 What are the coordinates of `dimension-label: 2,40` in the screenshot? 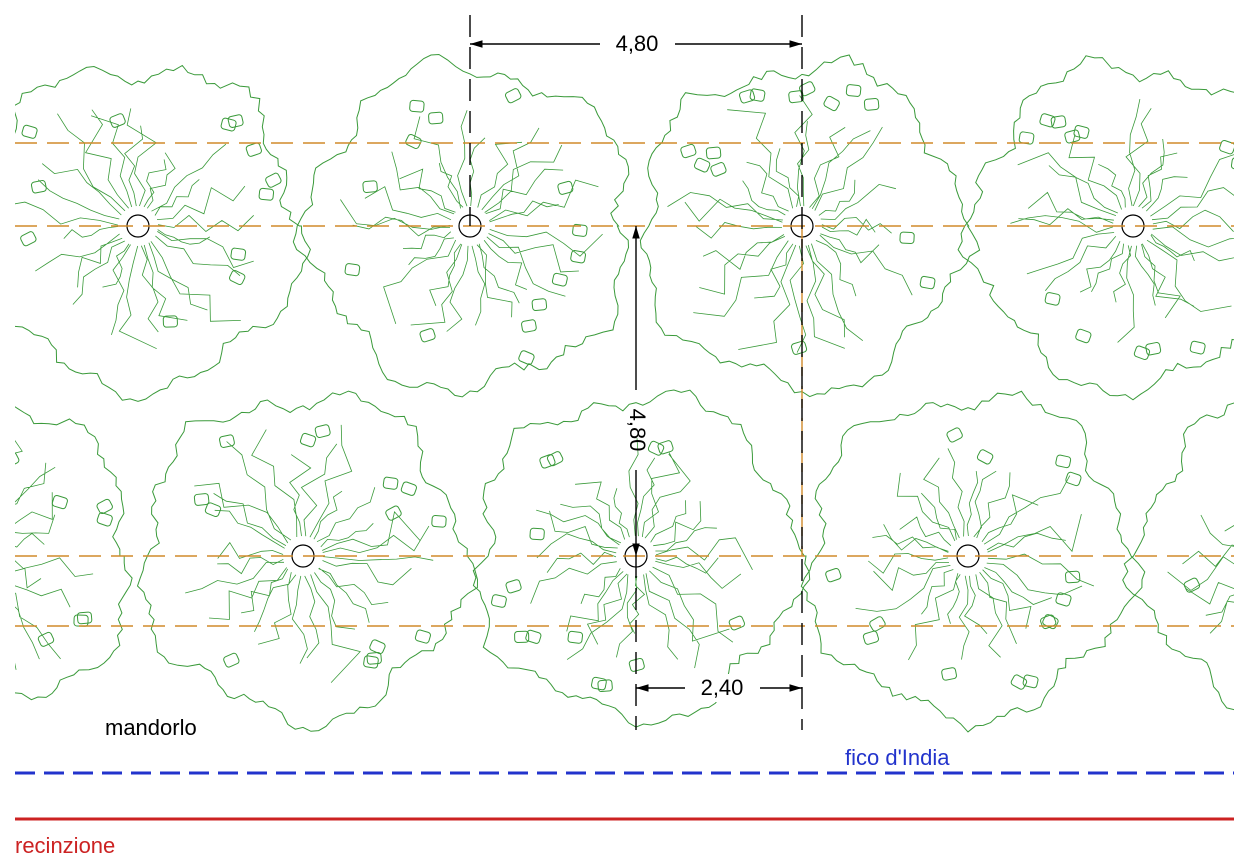 It's located at (722, 687).